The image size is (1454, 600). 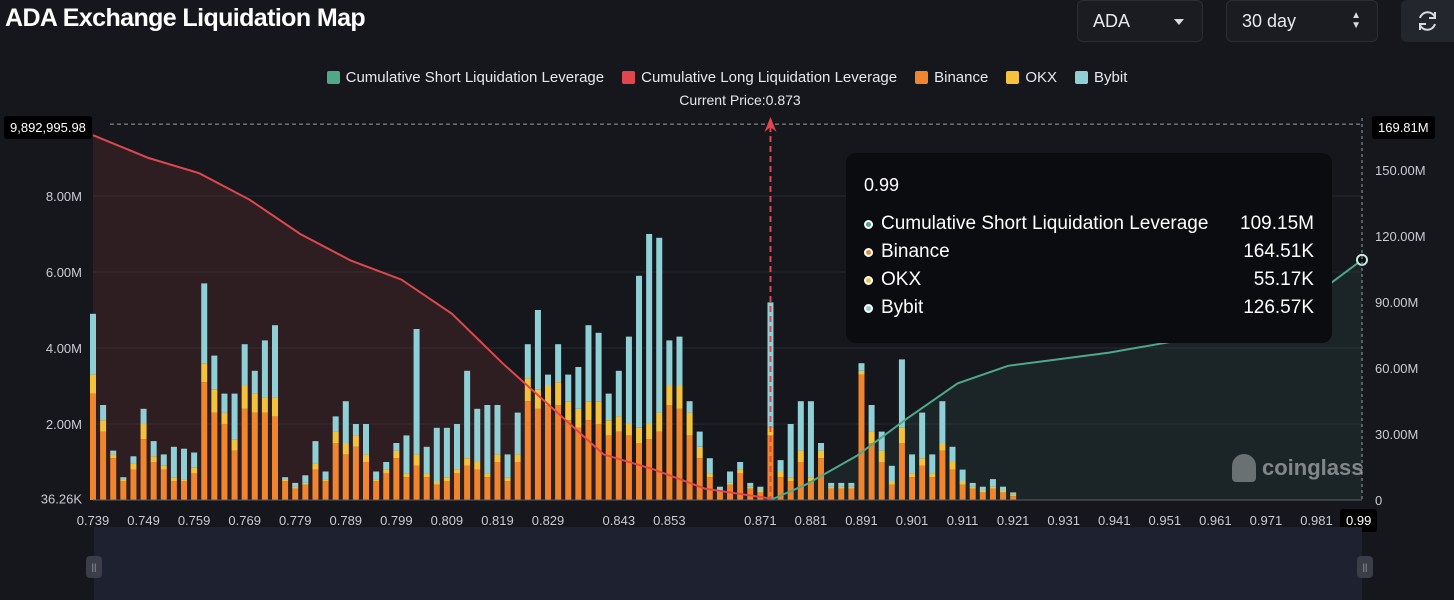 What do you see at coordinates (465, 77) in the screenshot?
I see `legend-item-short: Cumulative Short Liquidation Leverage` at bounding box center [465, 77].